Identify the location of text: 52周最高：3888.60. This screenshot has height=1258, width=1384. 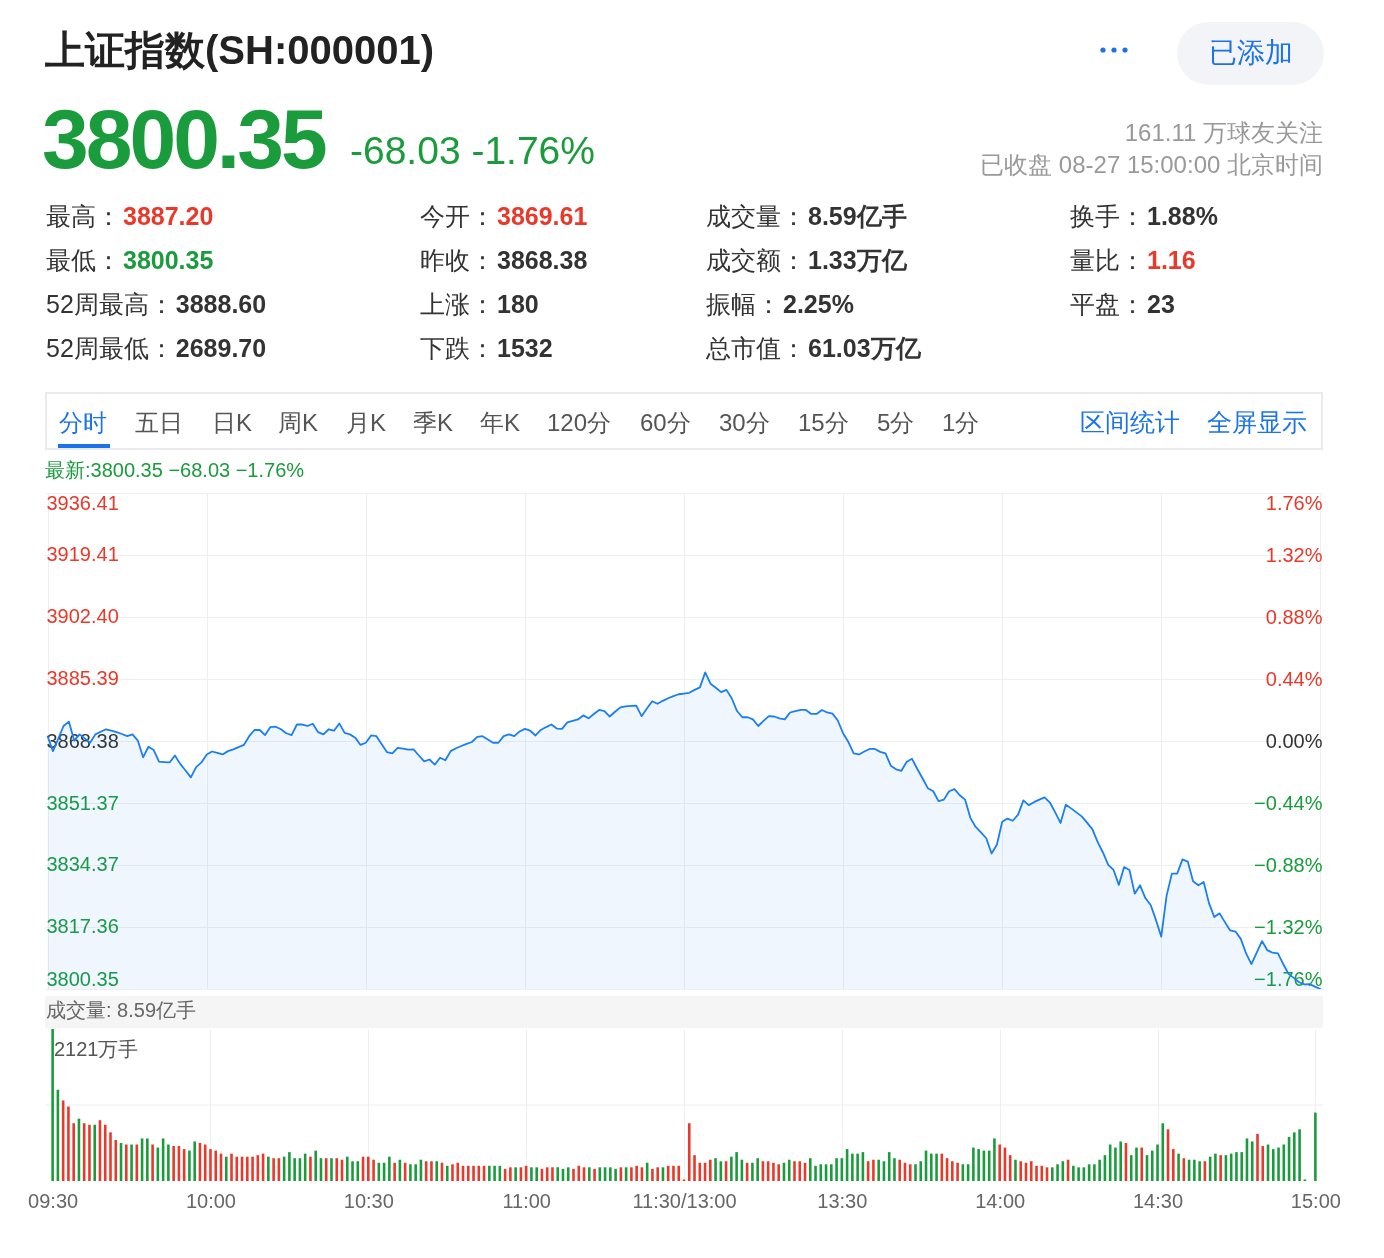
(156, 304).